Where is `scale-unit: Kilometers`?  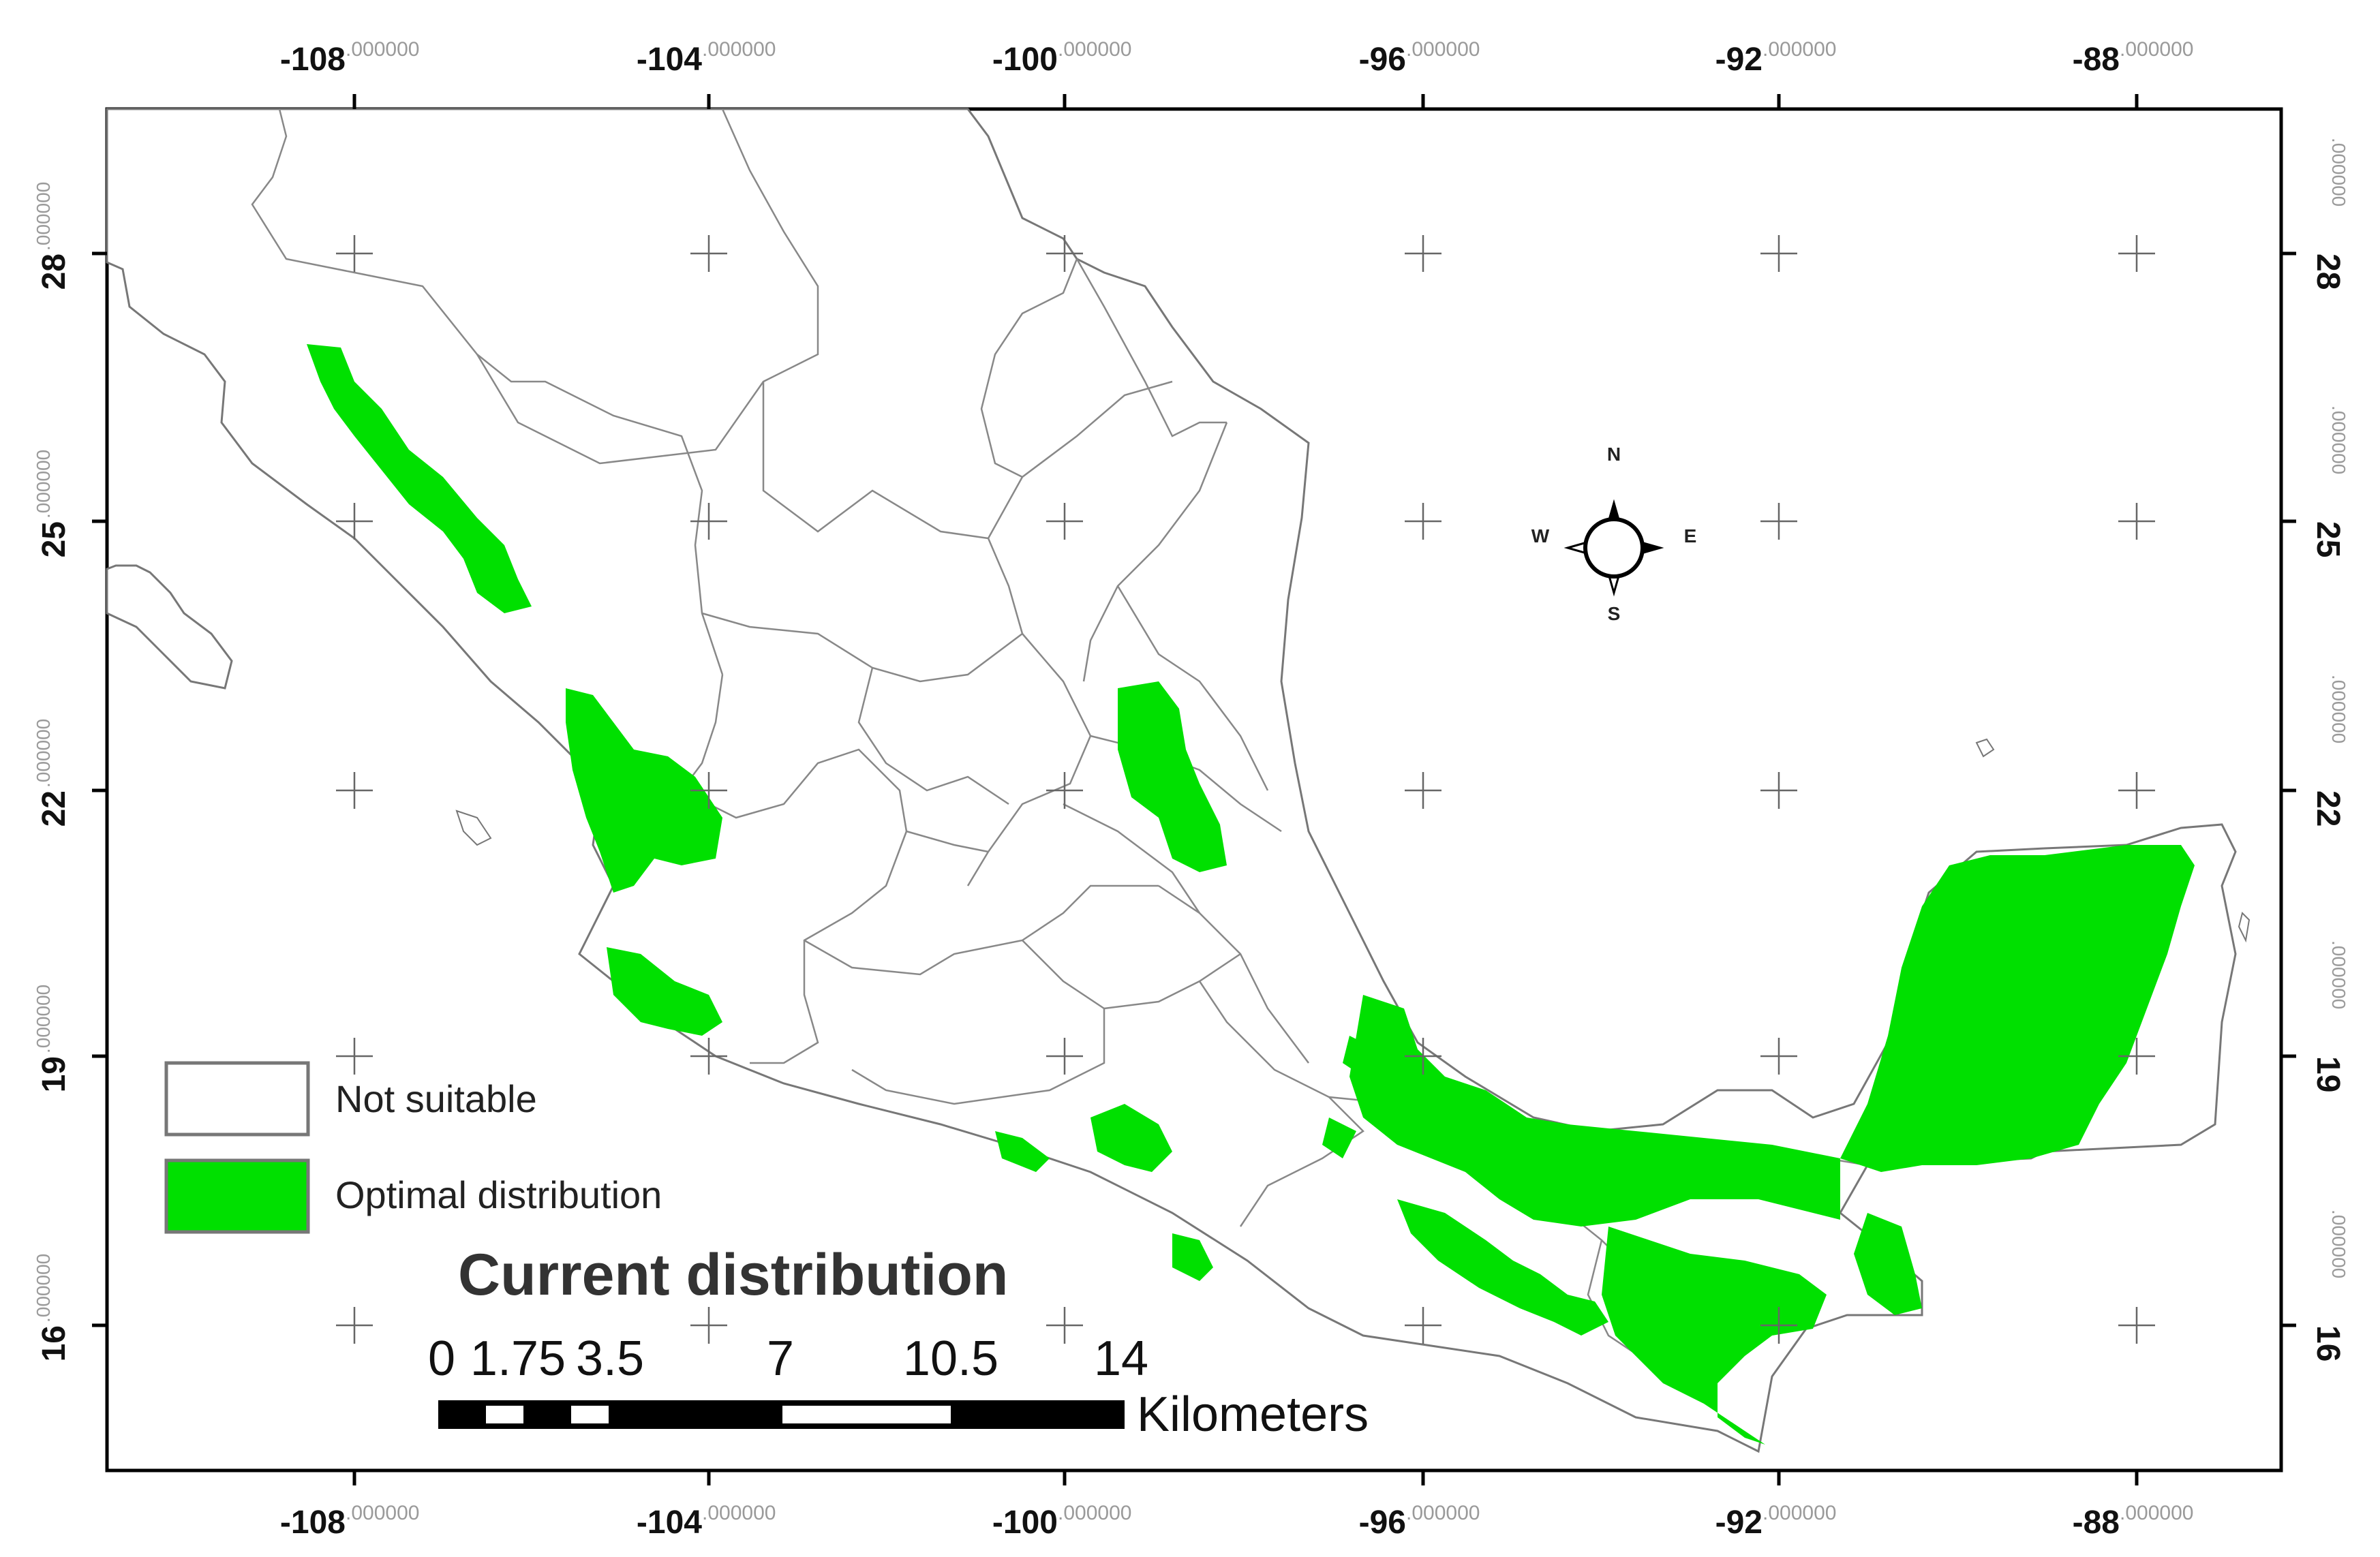
scale-unit: Kilometers is located at coordinates (1253, 1414).